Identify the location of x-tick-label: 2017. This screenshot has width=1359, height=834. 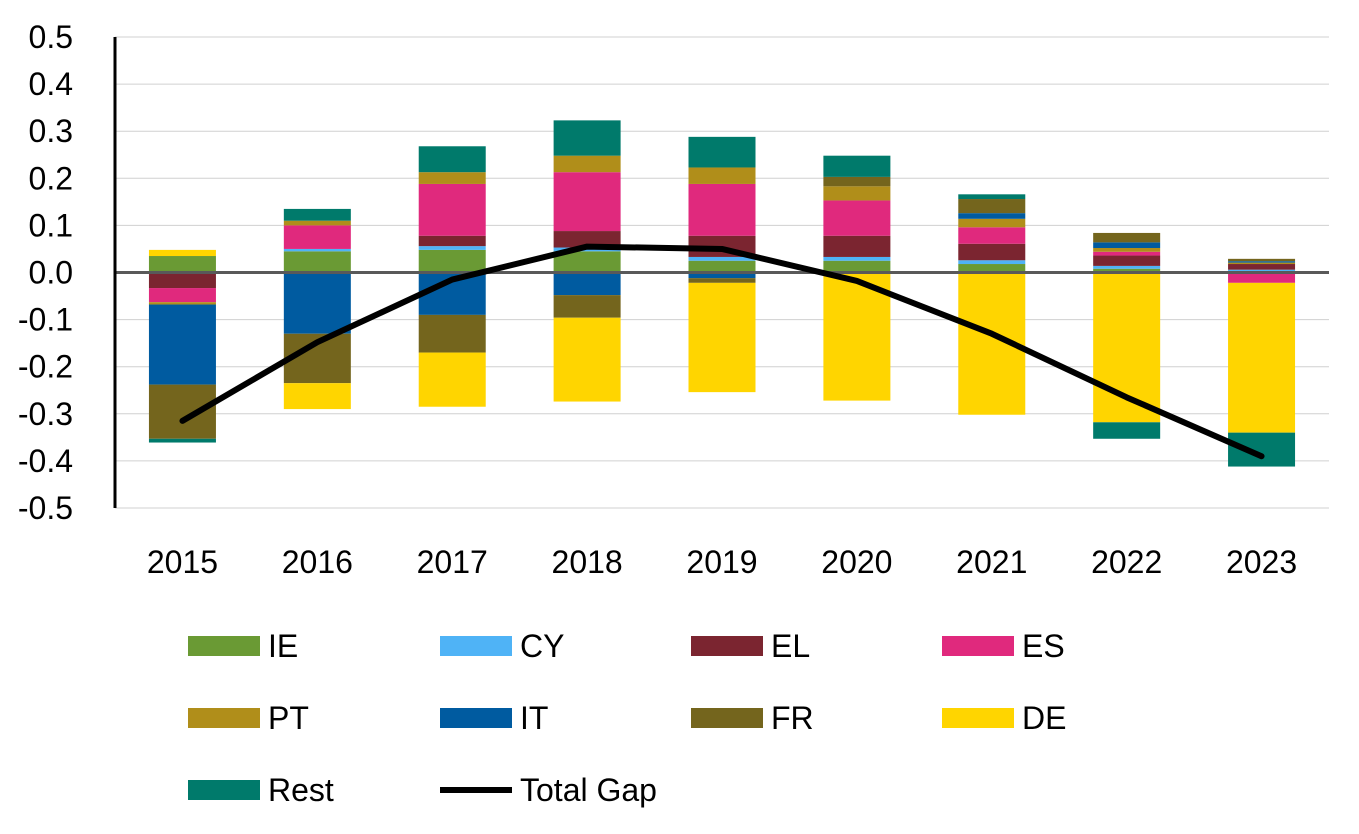
(452, 562).